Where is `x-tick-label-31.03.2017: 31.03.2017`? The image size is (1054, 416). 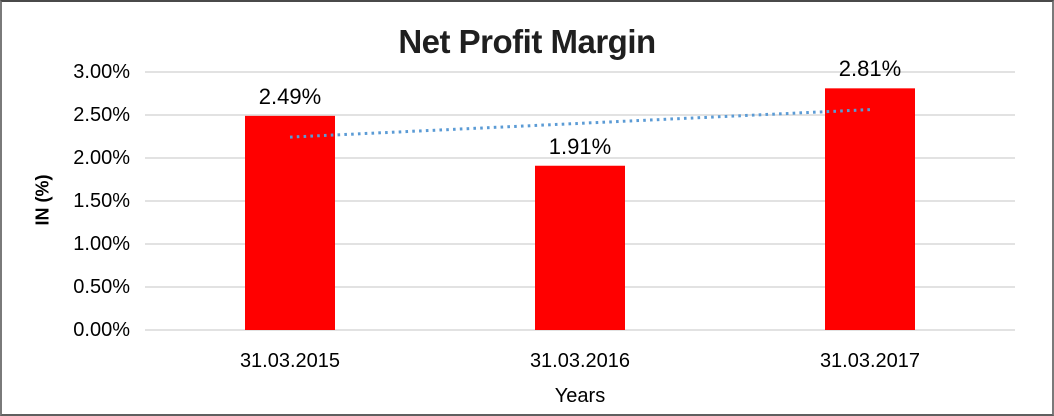 x-tick-label-31.03.2017: 31.03.2017 is located at coordinates (870, 361).